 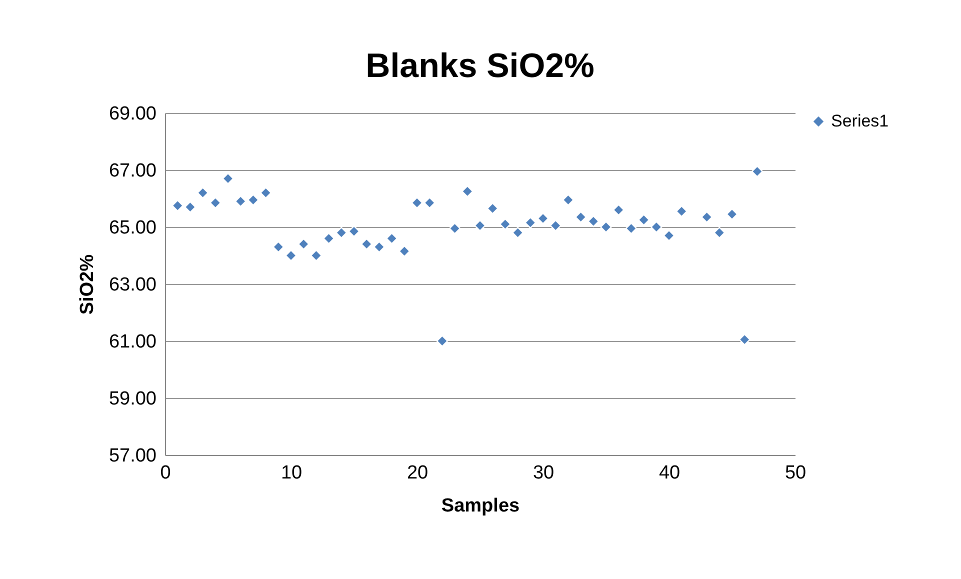 What do you see at coordinates (795, 473) in the screenshot?
I see `x-tick-label: 50` at bounding box center [795, 473].